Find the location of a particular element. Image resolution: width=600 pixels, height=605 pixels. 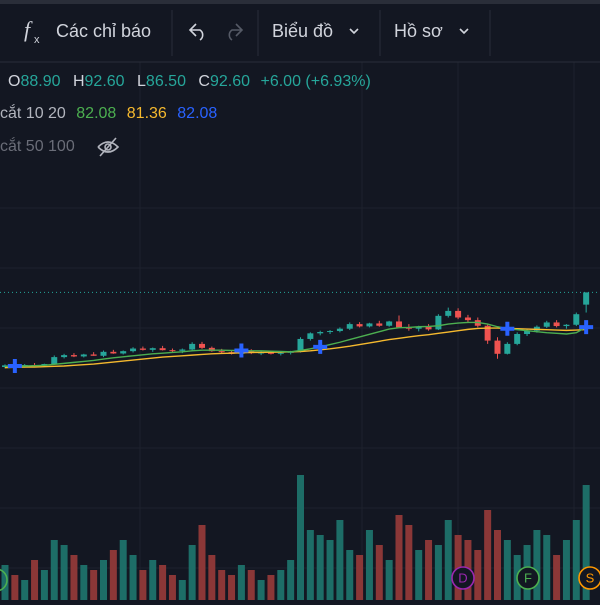

event-label: D is located at coordinates (462, 577).